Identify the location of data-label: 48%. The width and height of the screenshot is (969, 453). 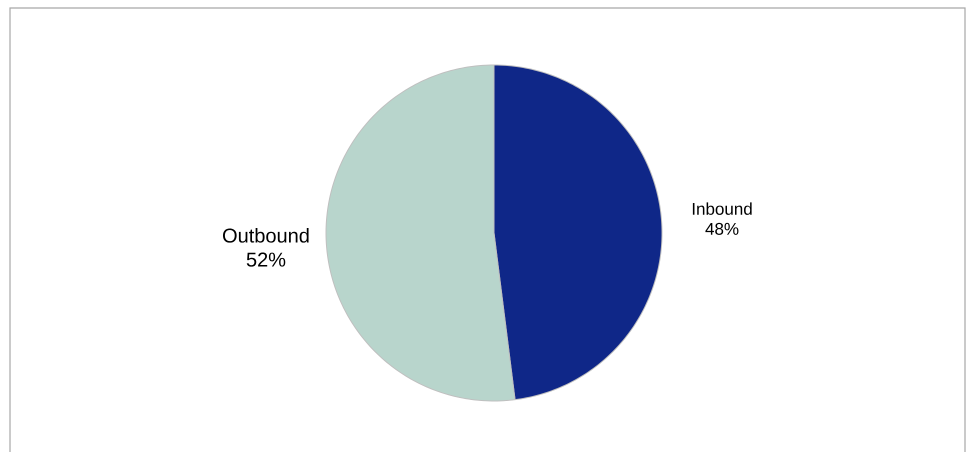
(721, 229).